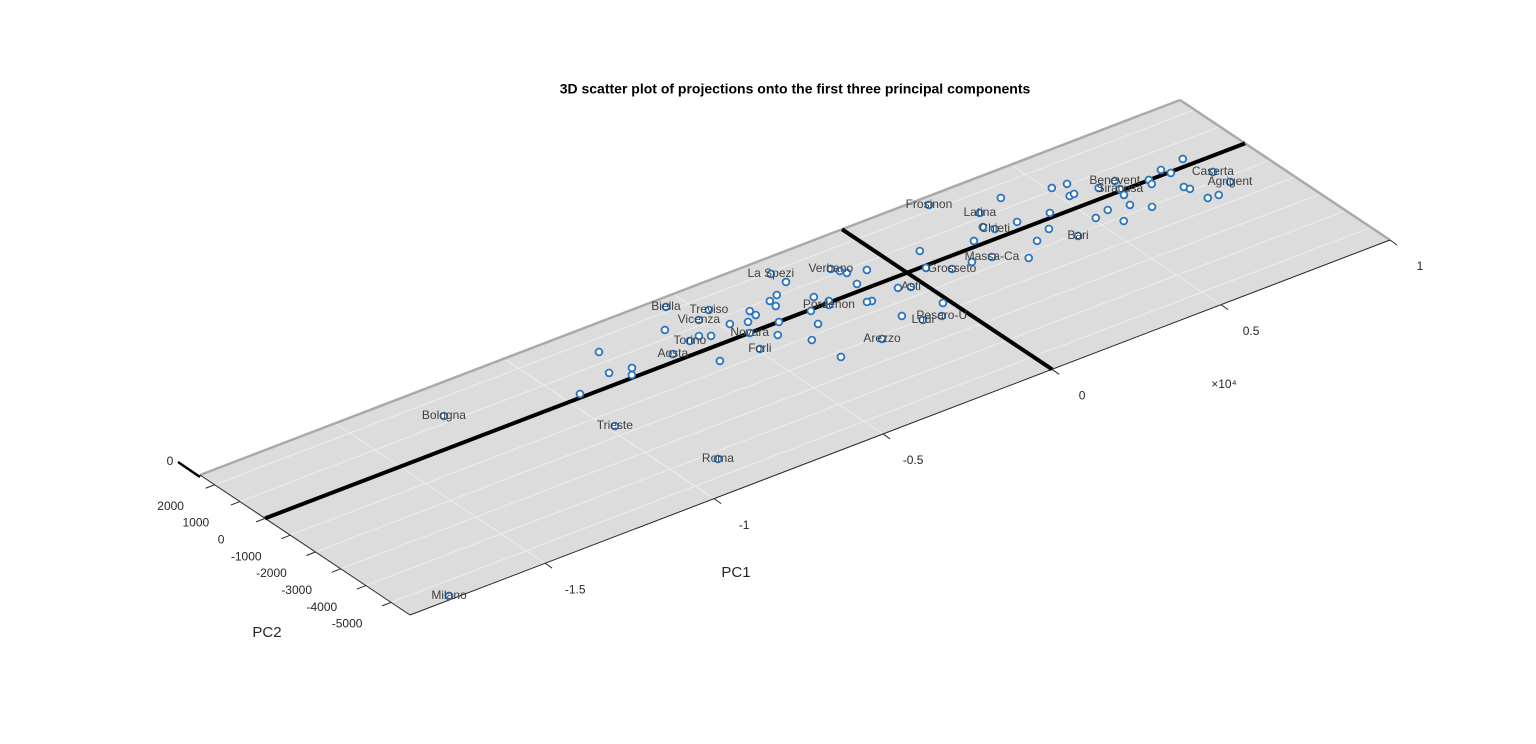  Describe the element at coordinates (913, 460) in the screenshot. I see `x-tick-label: -0.5` at that location.